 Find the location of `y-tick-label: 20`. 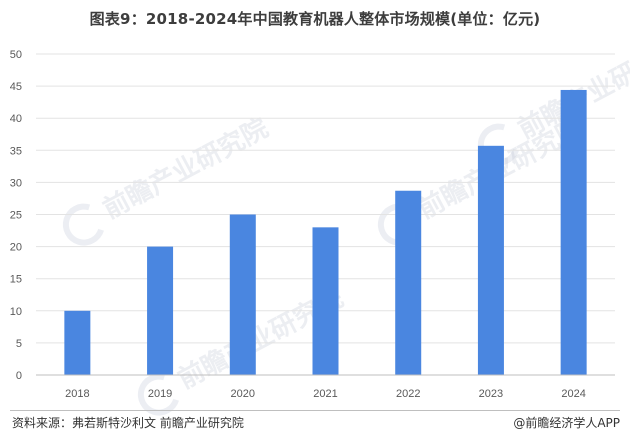

y-tick-label: 20 is located at coordinates (16, 248).